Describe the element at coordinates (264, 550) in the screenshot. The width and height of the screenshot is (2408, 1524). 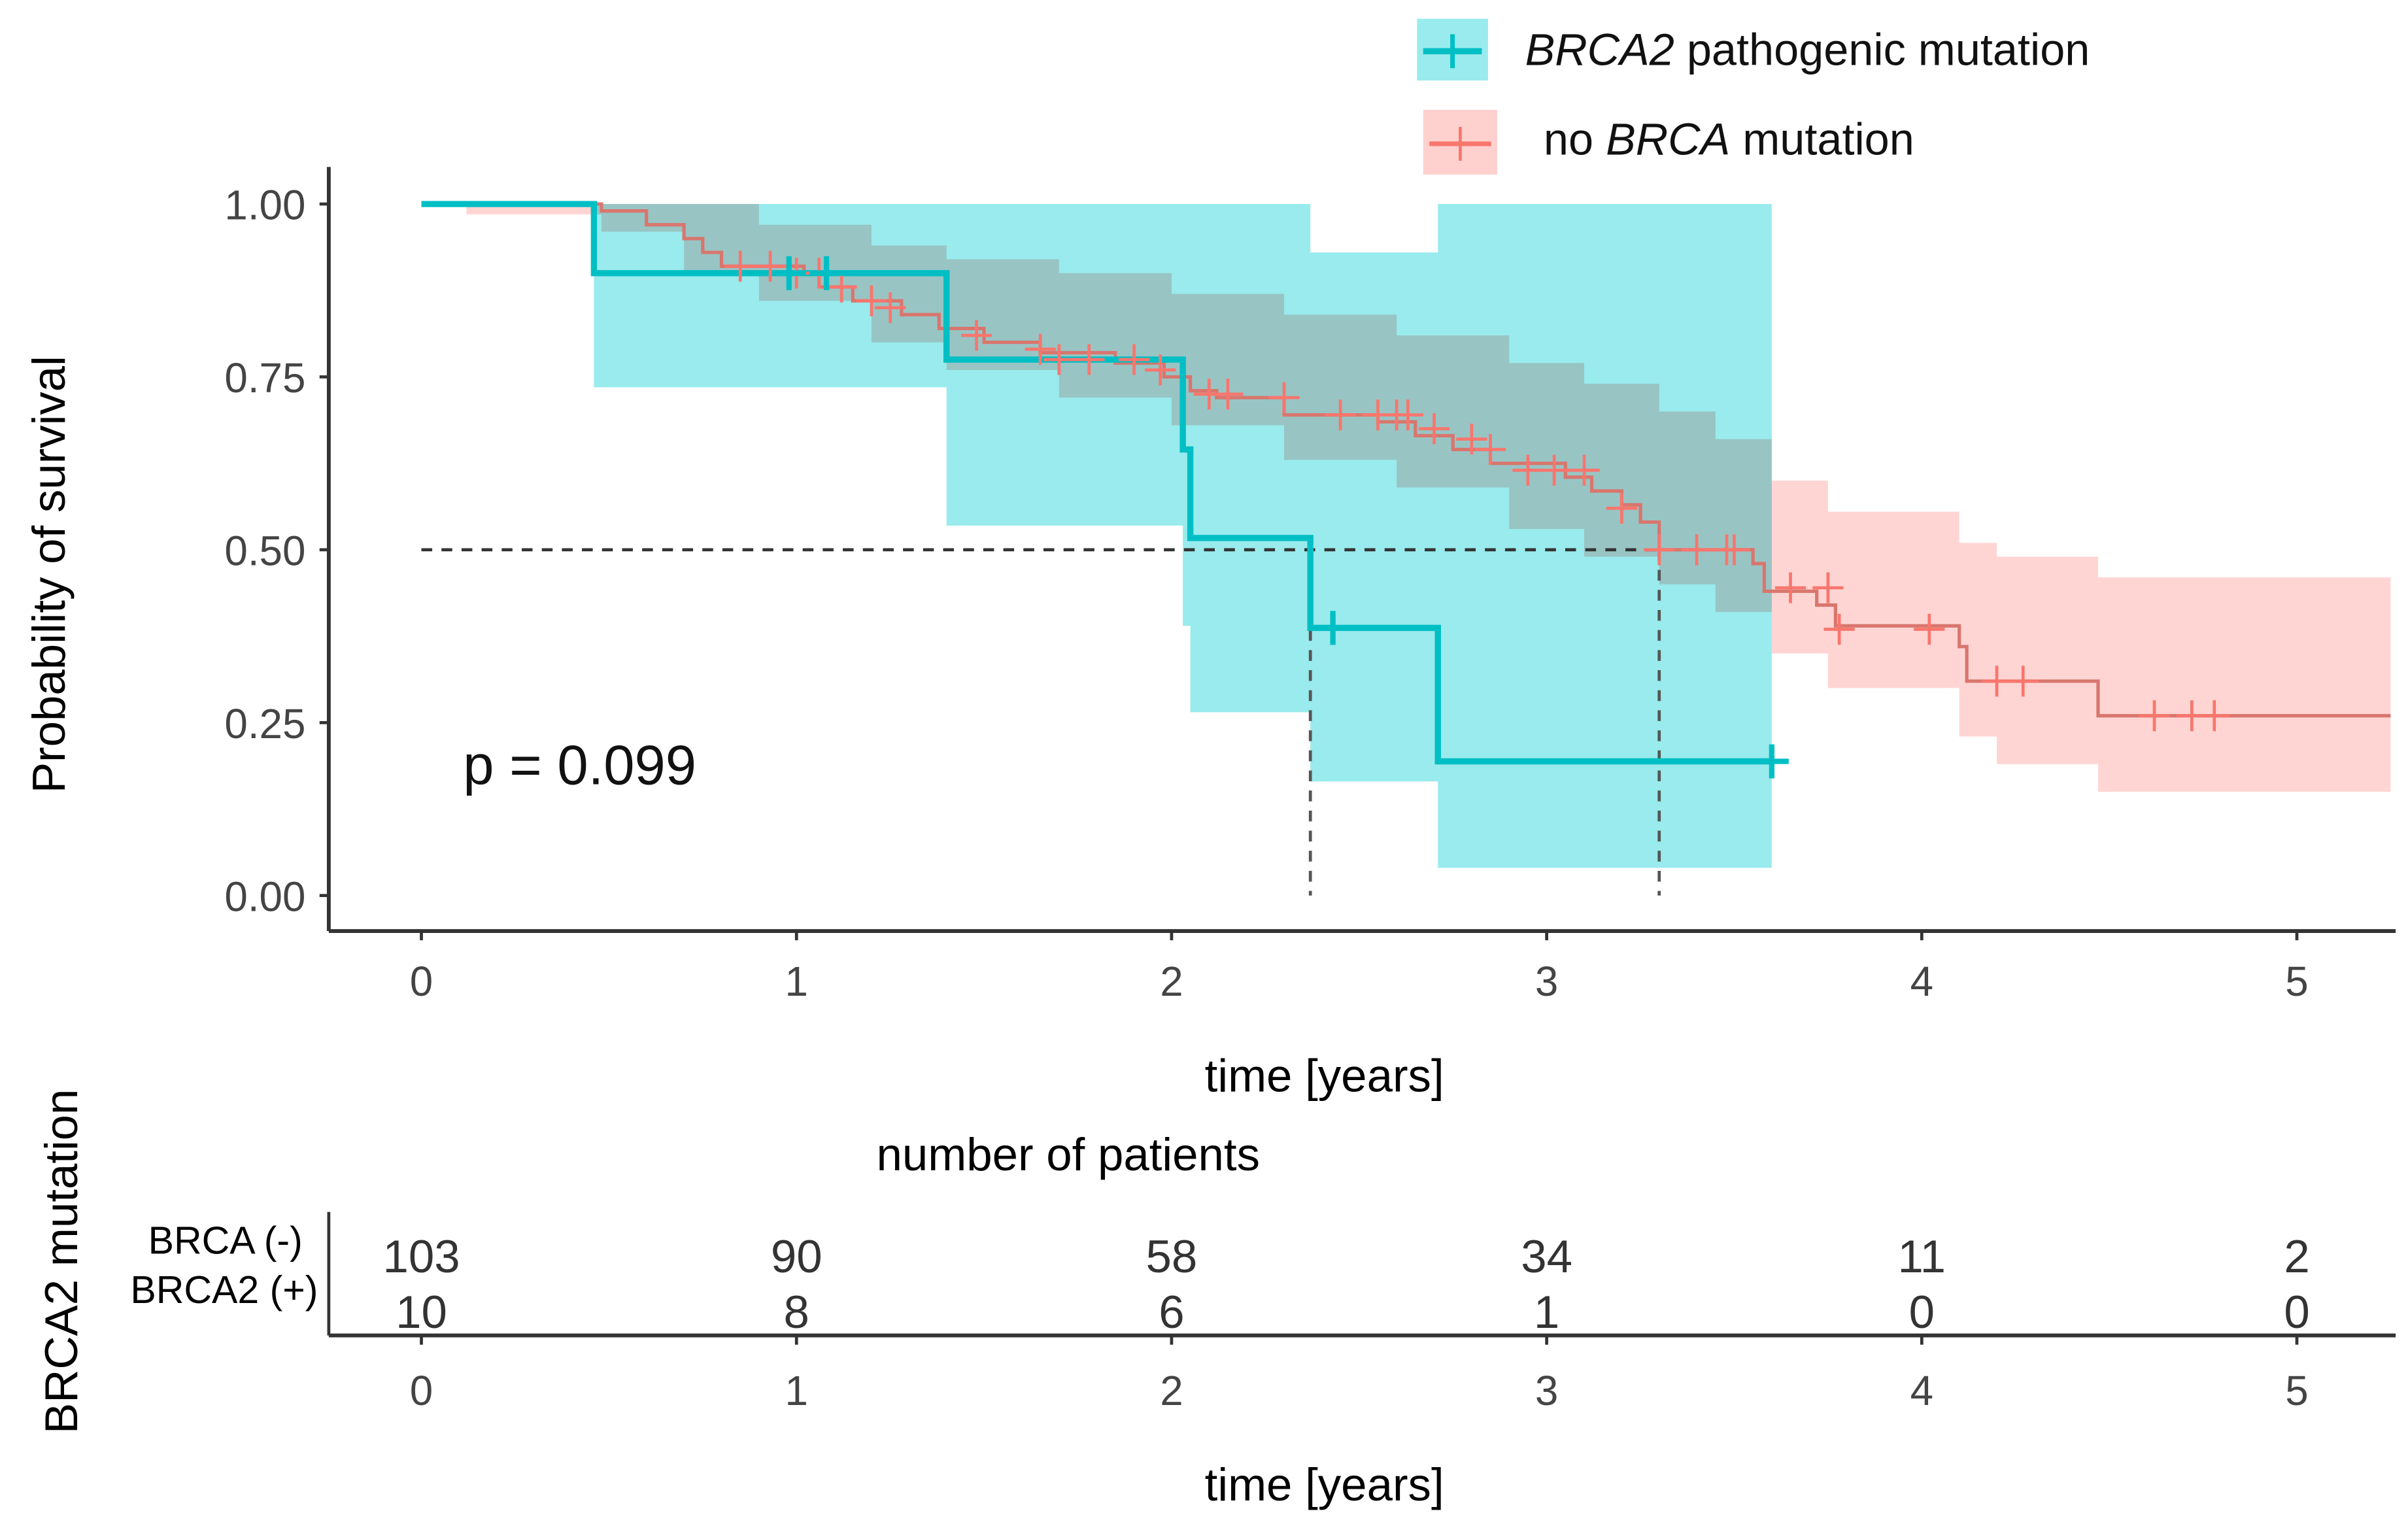
I see `y-tick-label: 0.50` at that location.